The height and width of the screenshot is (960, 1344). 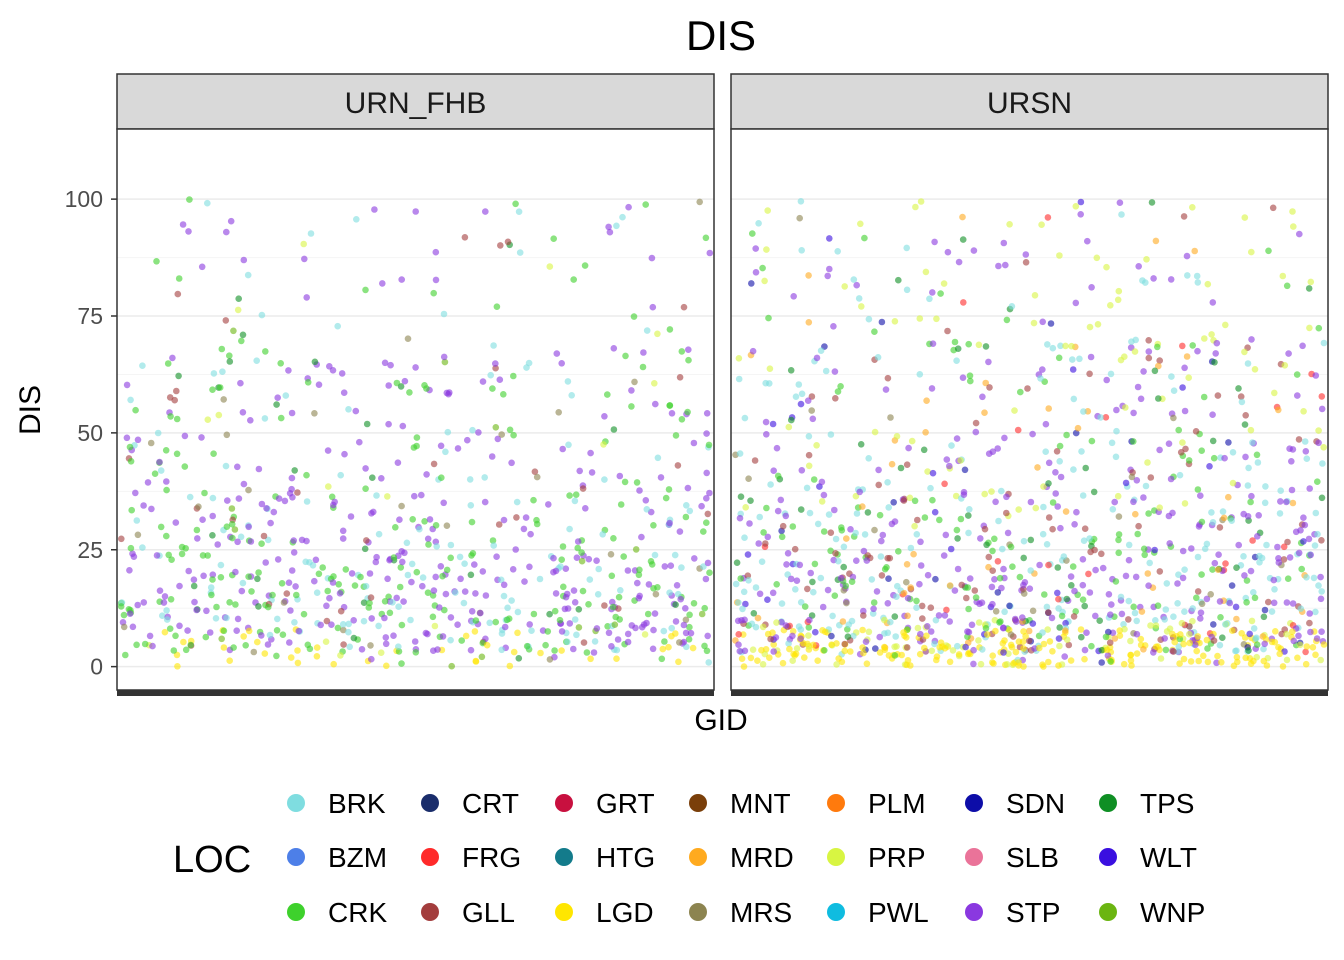 What do you see at coordinates (1322, 396) in the screenshot?
I see `point-frg` at bounding box center [1322, 396].